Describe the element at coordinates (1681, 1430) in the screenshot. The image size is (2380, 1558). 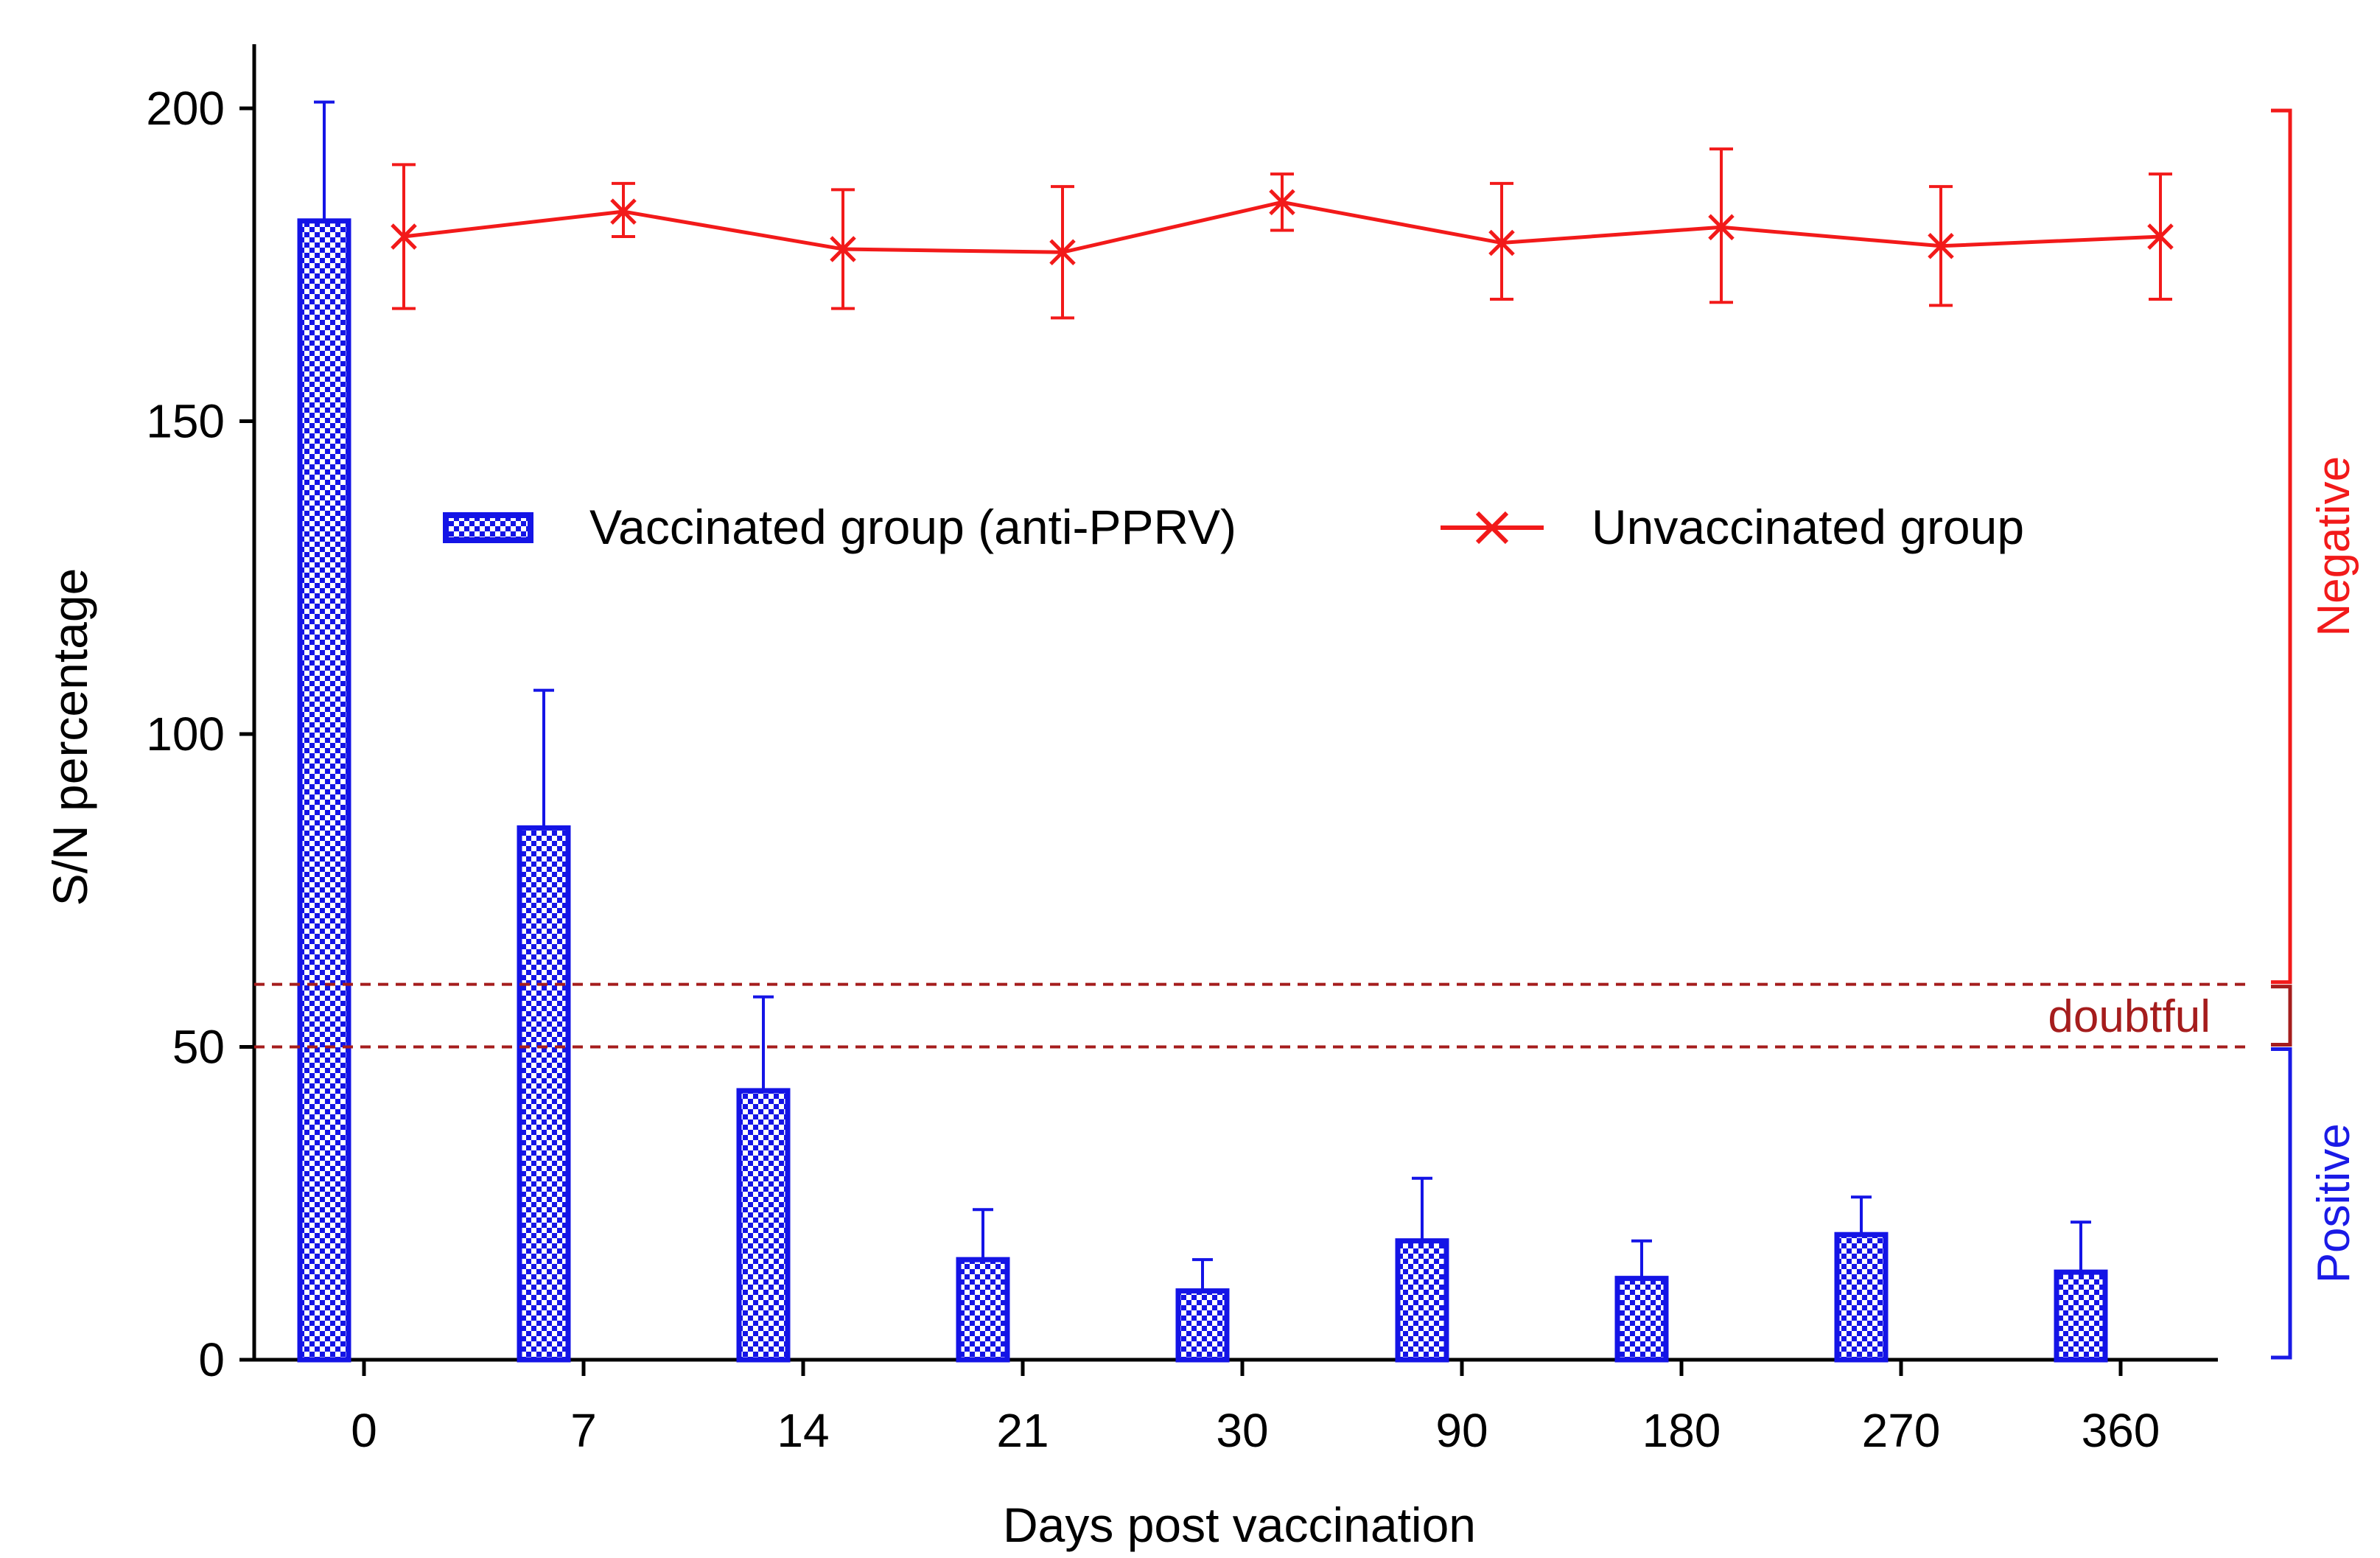
I see `x-tick-label: 180` at that location.